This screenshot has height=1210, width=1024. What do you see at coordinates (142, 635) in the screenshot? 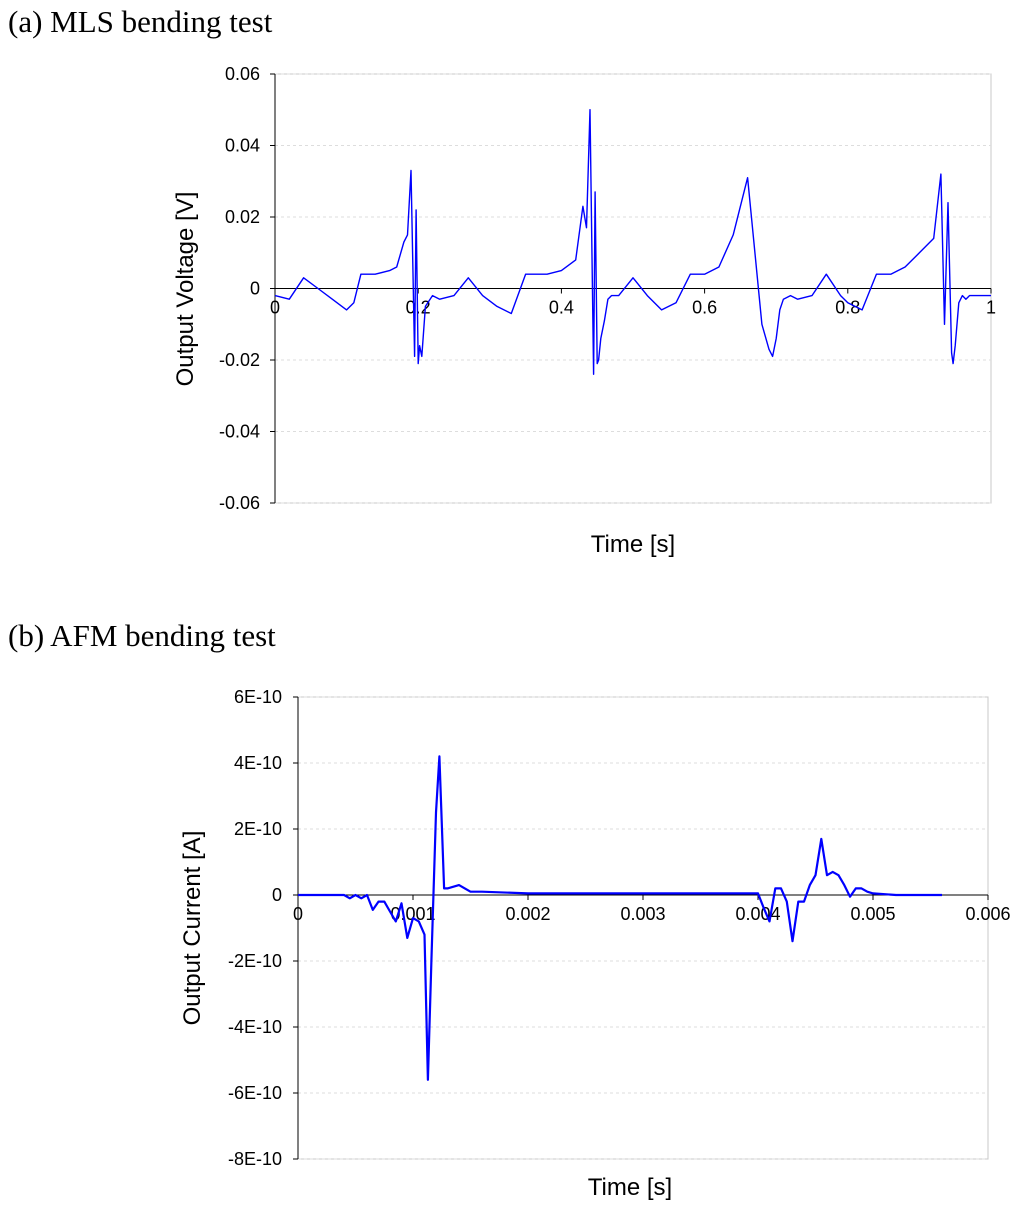
I see `panel-b-title: (b) AFM bending test` at bounding box center [142, 635].